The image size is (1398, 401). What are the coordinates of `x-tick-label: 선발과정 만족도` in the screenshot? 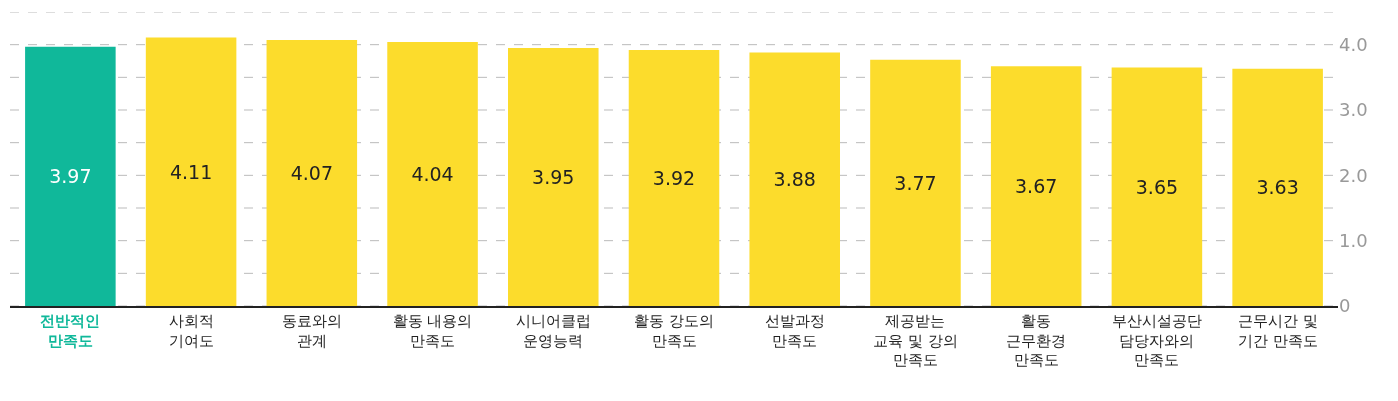 It's located at (794, 331).